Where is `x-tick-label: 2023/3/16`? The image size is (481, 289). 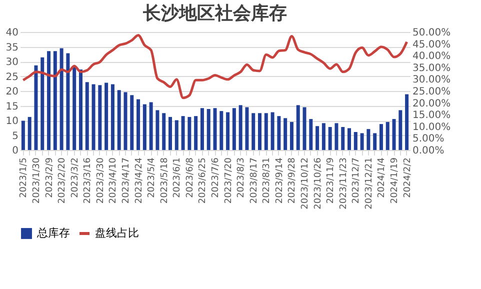
x-tick-label: 2023/3/16 is located at coordinates (88, 180).